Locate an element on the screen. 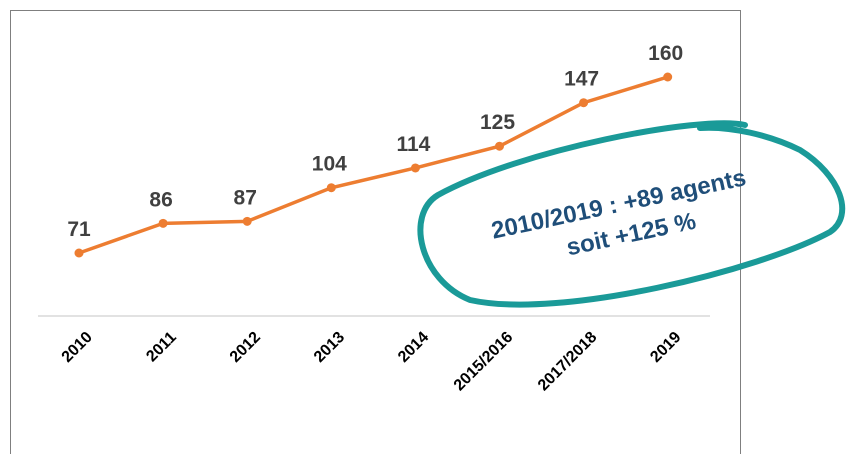  data-label: 71 is located at coordinates (79, 229).